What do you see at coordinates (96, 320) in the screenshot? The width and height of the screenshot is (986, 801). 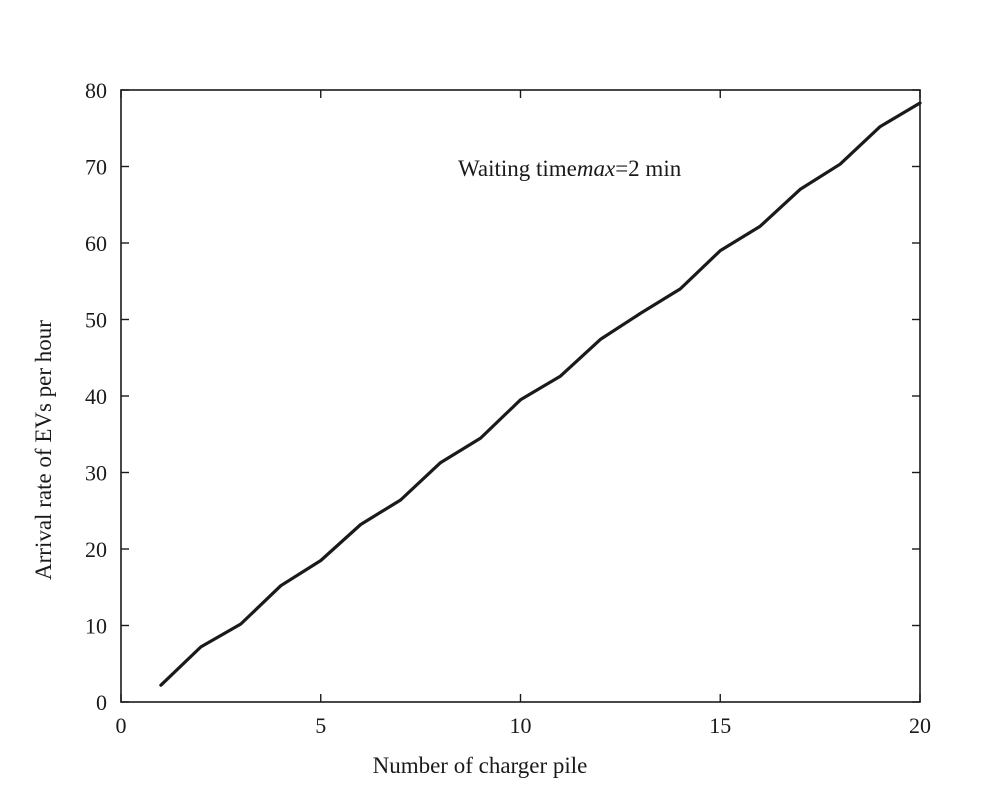 I see `y-tick-label: 50` at bounding box center [96, 320].